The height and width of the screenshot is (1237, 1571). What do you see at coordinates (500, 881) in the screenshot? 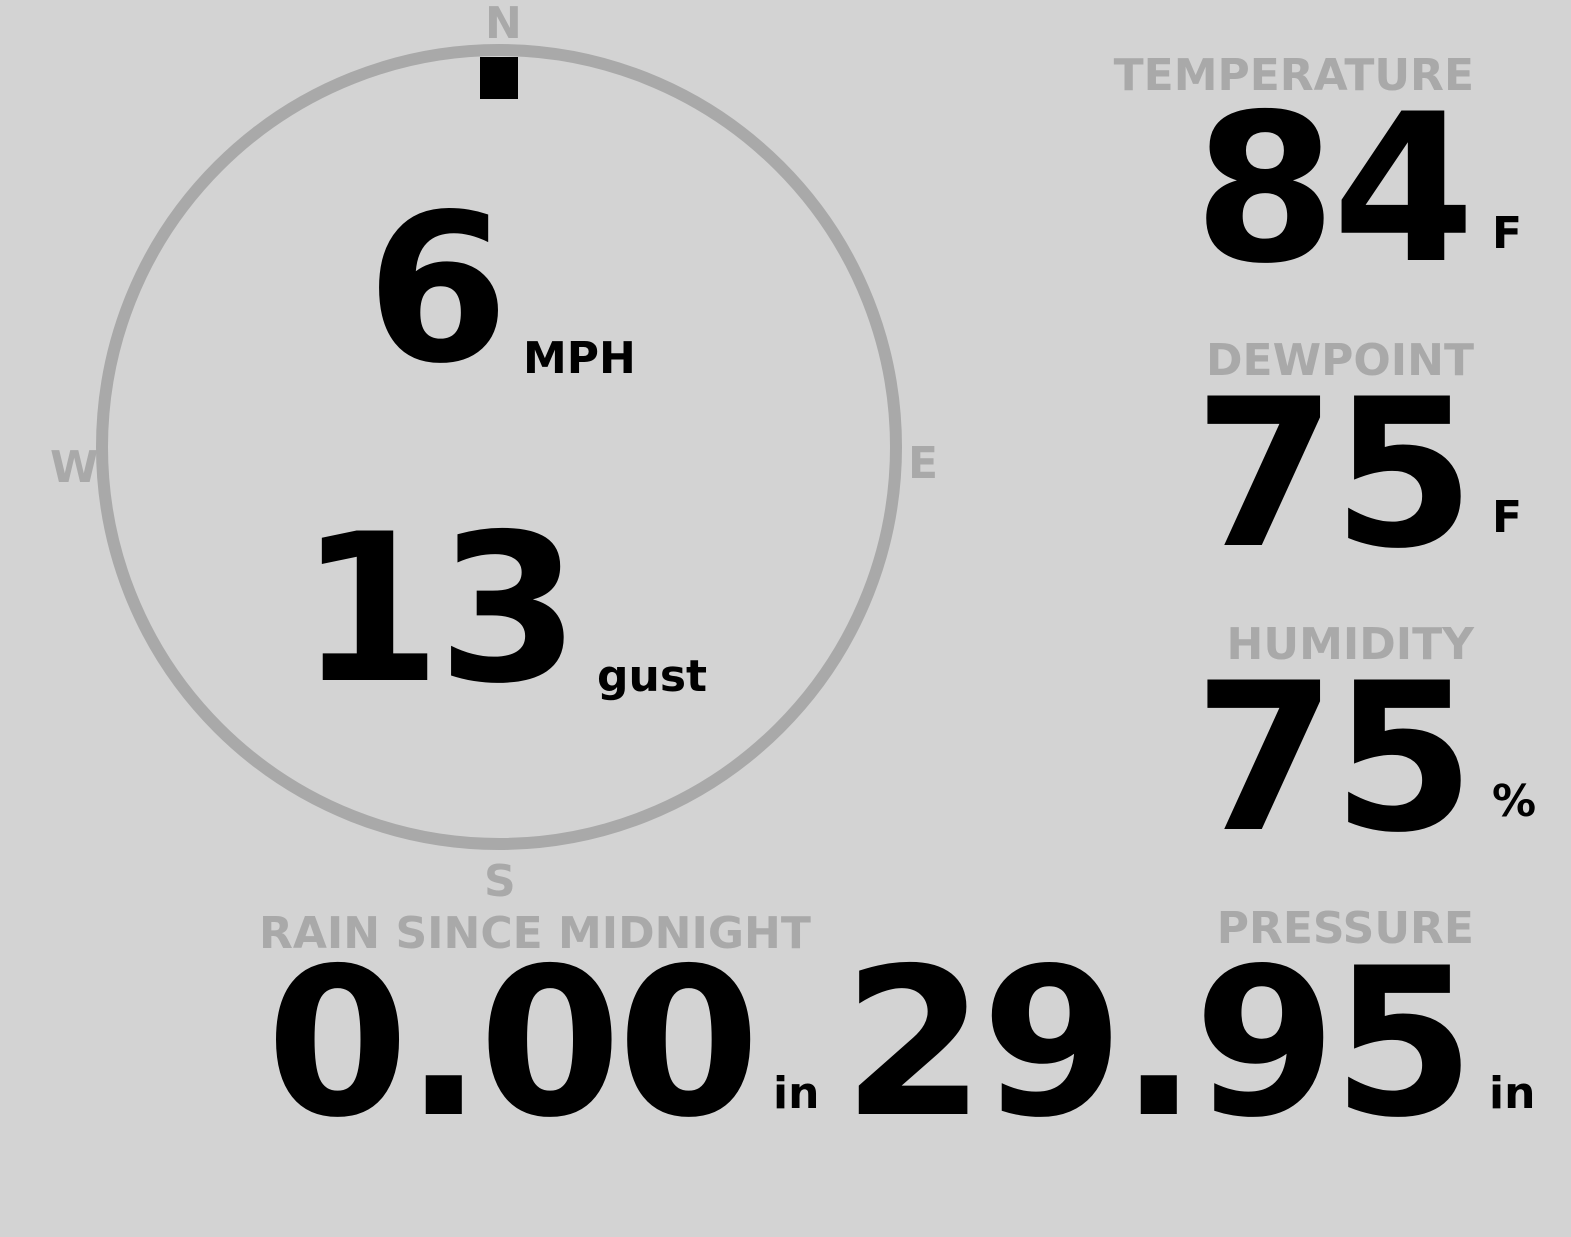
I see `compass-south-label: S` at bounding box center [500, 881].